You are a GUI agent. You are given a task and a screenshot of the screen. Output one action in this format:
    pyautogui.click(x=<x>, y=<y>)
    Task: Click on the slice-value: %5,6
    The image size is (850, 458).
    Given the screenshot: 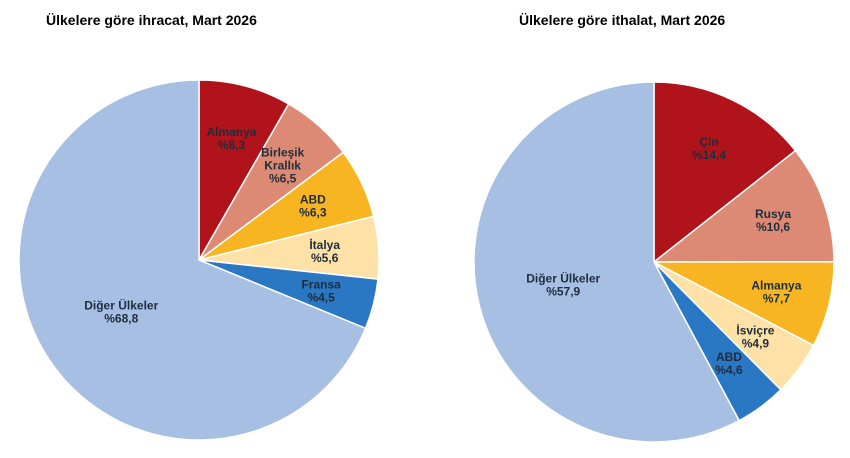 What is the action you would take?
    pyautogui.click(x=325, y=258)
    